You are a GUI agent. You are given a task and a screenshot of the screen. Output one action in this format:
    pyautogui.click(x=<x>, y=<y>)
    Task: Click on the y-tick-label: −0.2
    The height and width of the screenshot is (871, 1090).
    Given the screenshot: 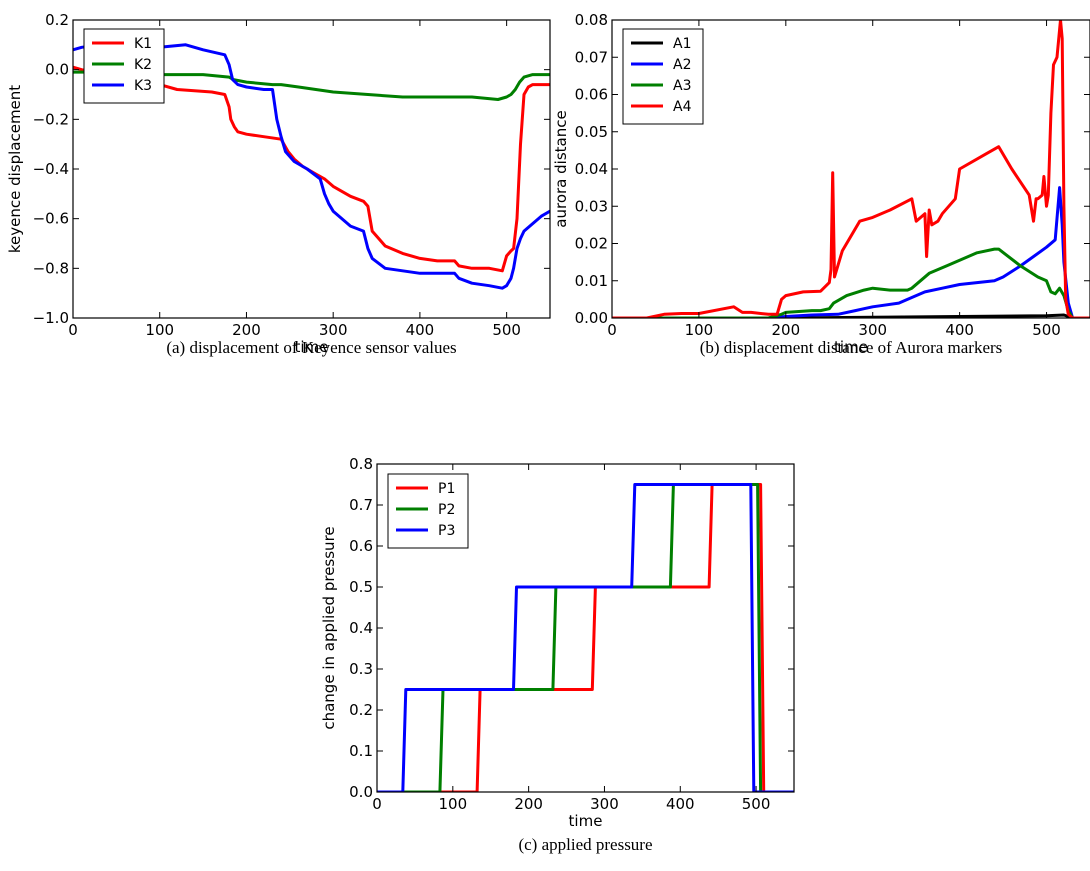 What is the action you would take?
    pyautogui.click(x=51, y=119)
    